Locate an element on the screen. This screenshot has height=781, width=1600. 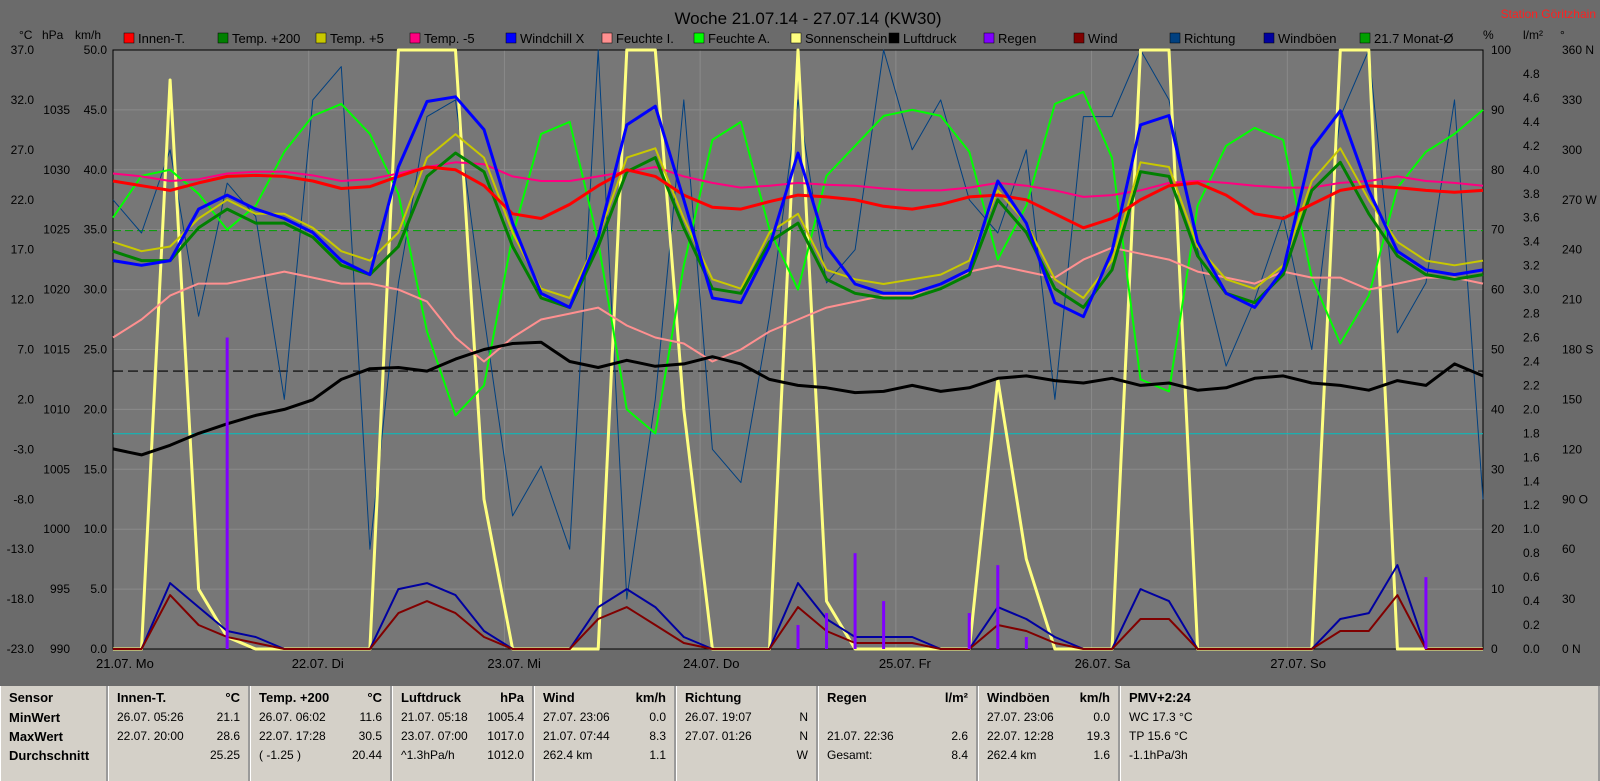
table-cell-value: 11.6 is located at coordinates (370, 717).